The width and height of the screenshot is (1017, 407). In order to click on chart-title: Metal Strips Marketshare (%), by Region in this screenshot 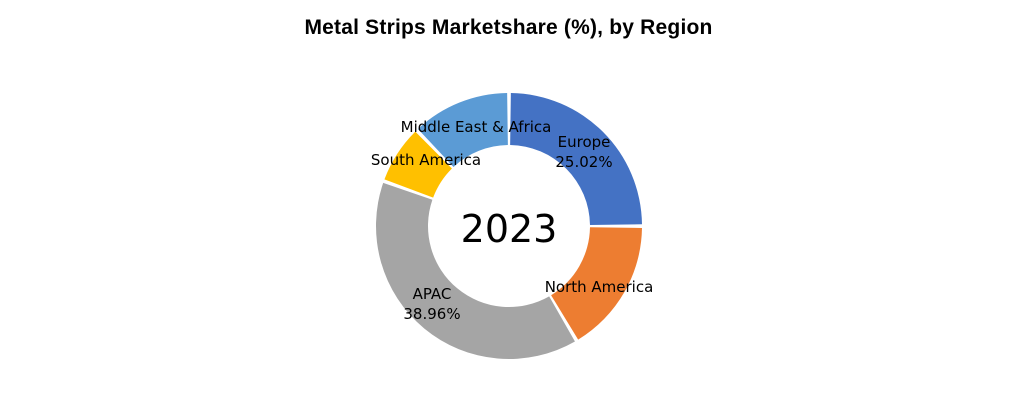, I will do `click(508, 27)`.